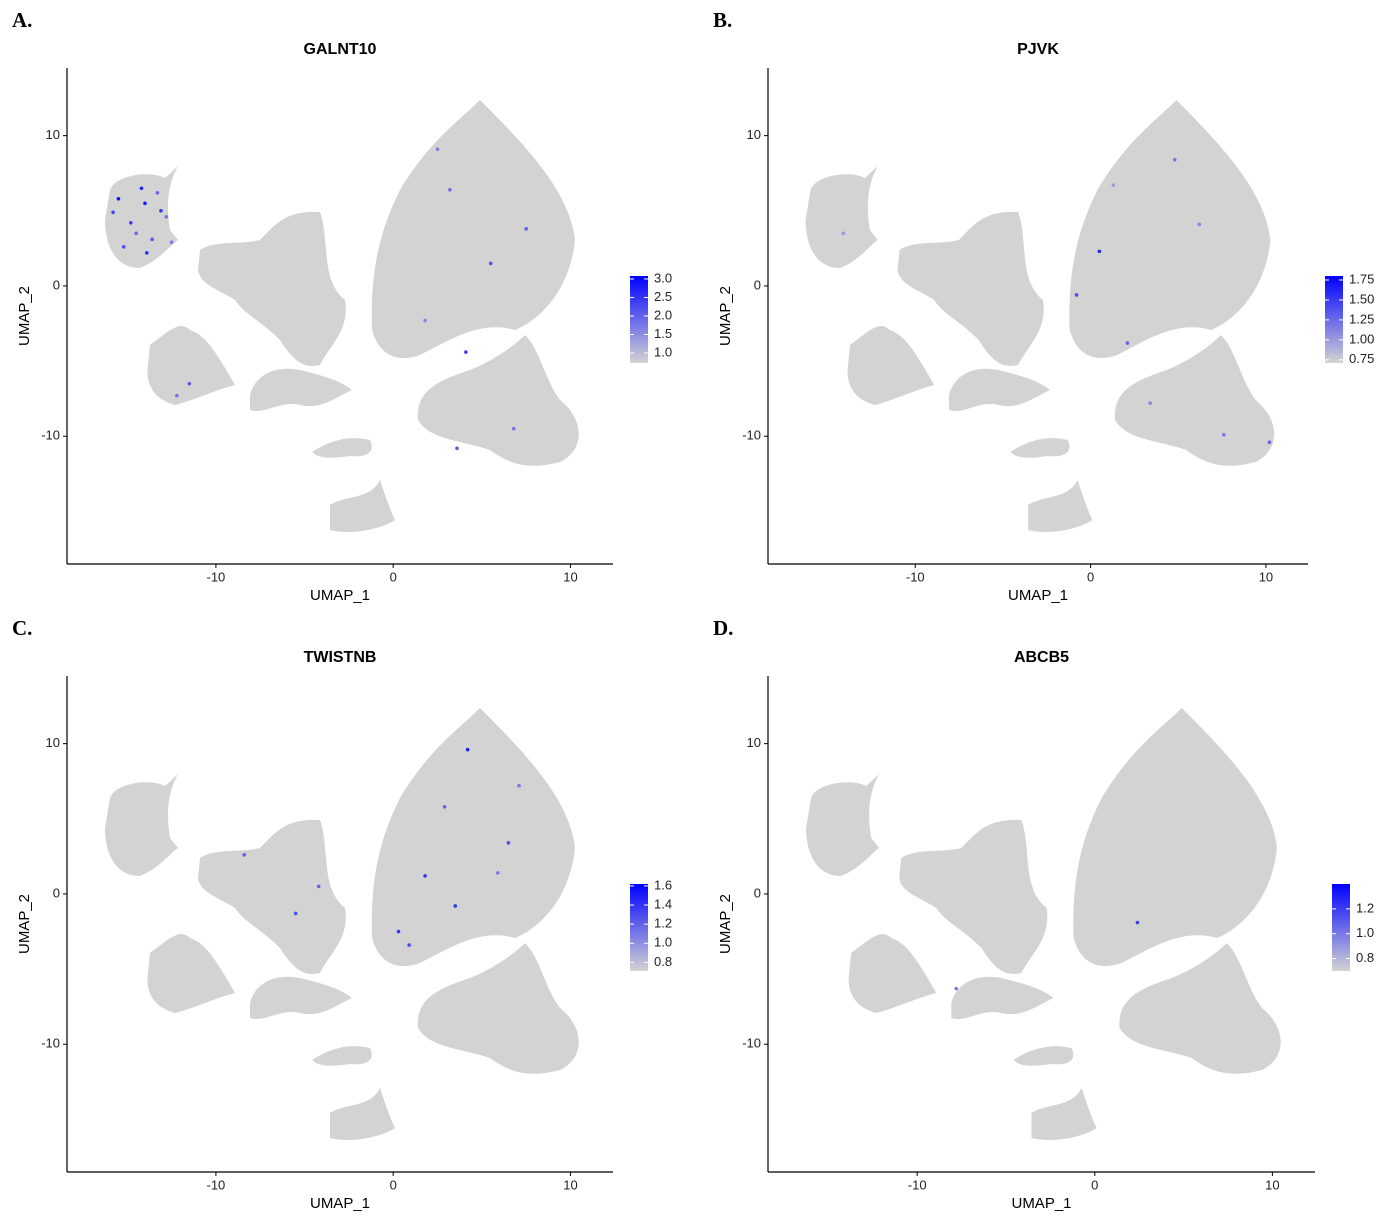 The image size is (1391, 1222). What do you see at coordinates (723, 628) in the screenshot?
I see `panel-label: D.` at bounding box center [723, 628].